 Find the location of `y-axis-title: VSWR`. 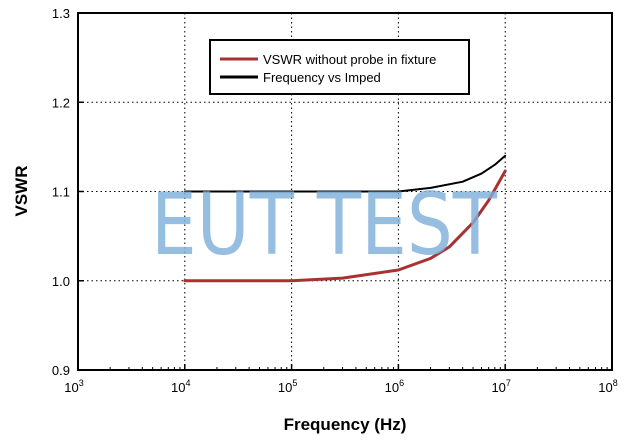

y-axis-title: VSWR is located at coordinates (21, 191).